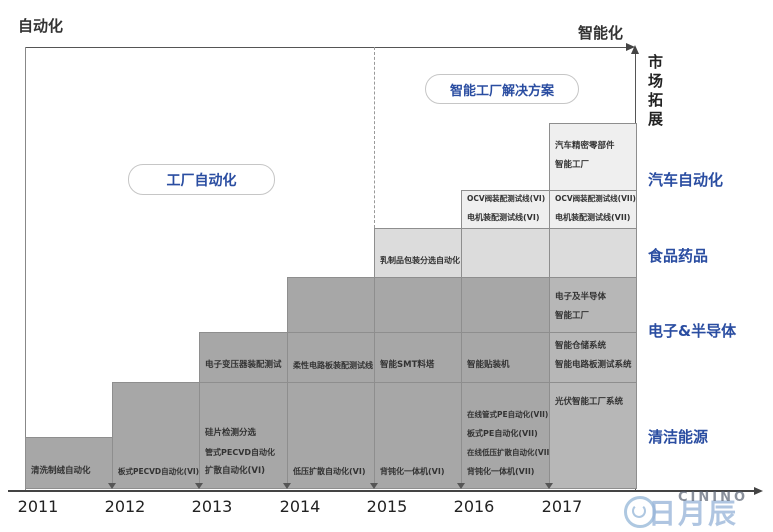 The width and height of the screenshot is (773, 532). What do you see at coordinates (125, 506) in the screenshot?
I see `year-label-2012: 2012` at bounding box center [125, 506].